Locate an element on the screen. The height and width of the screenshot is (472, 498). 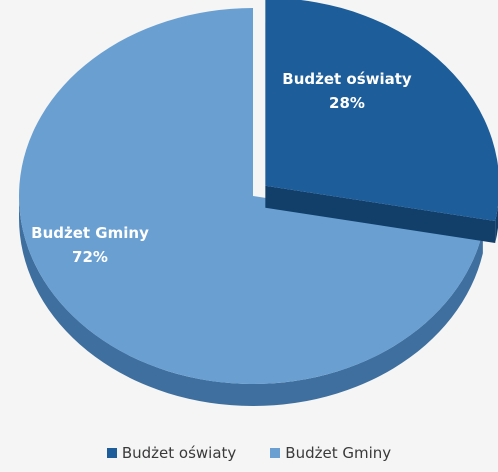
legend-label-budzet-gminy: Budżet Gminy is located at coordinates (338, 453).